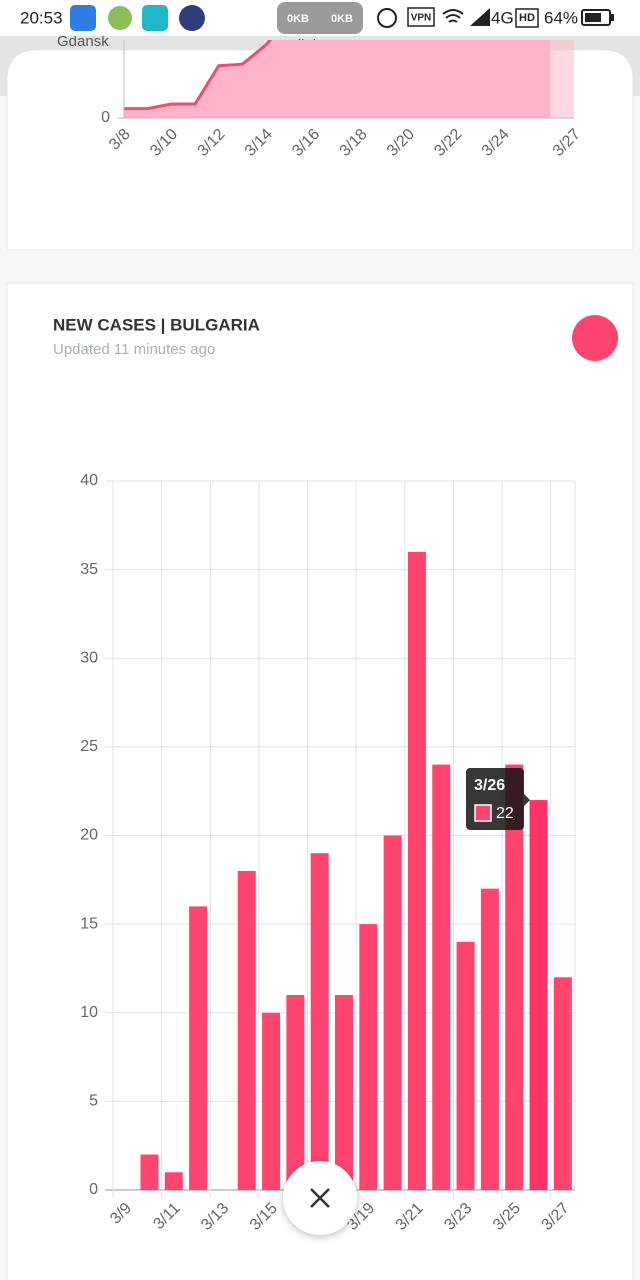 This screenshot has width=640, height=1280. I want to click on tooltip: 3/26 22, so click(498, 799).